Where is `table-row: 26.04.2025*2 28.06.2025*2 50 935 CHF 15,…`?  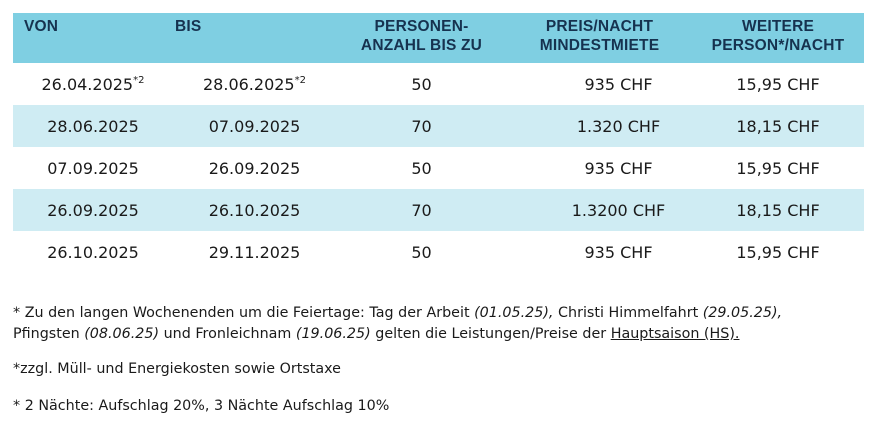
table-row: 26.04.2025*2 28.06.2025*2 50 935 CHF 15,… is located at coordinates (438, 84).